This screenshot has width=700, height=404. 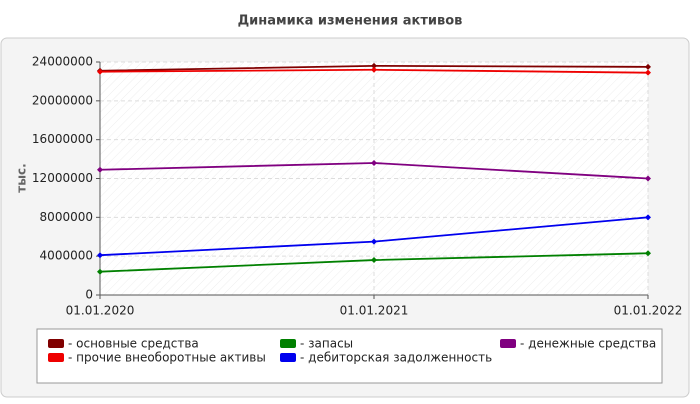 What do you see at coordinates (62, 178) in the screenshot?
I see `y-tick-label: 12000000` at bounding box center [62, 178].